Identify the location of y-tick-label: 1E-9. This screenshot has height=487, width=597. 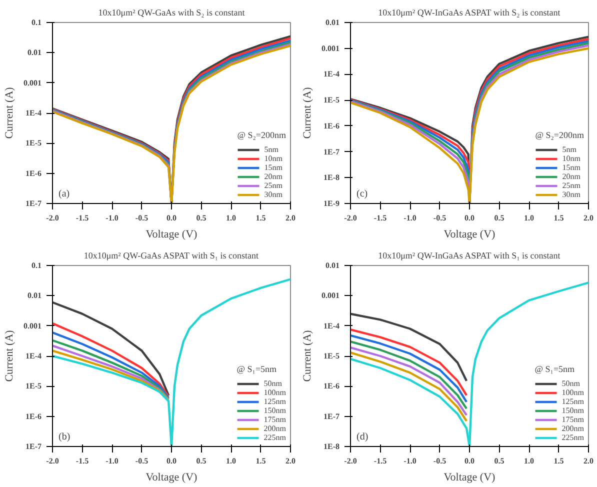
(332, 203).